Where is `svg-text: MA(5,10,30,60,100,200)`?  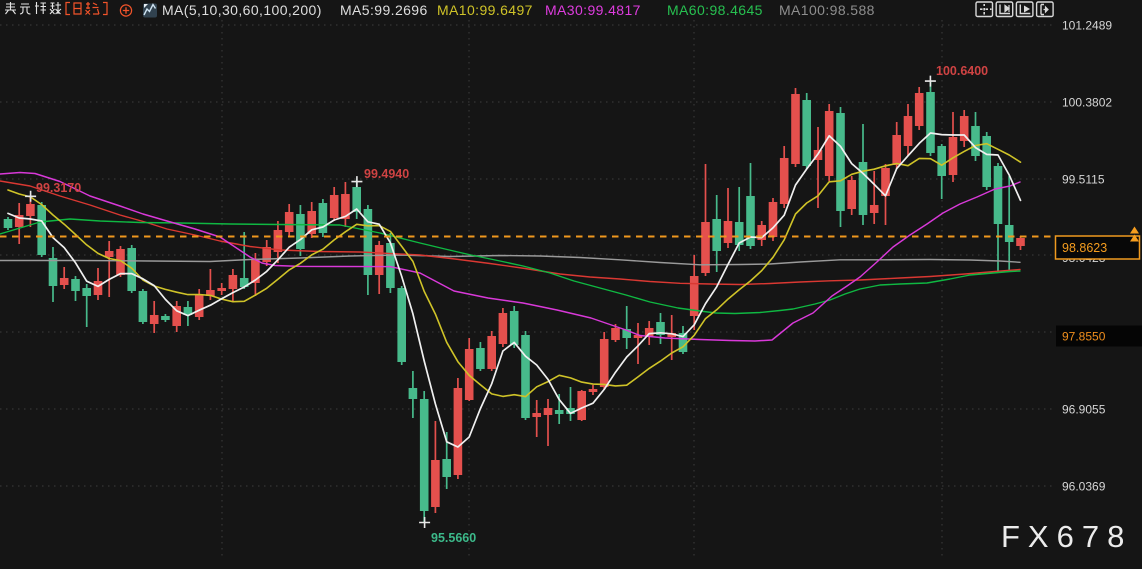
svg-text: MA(5,10,30,60,100,200) is located at coordinates (242, 10).